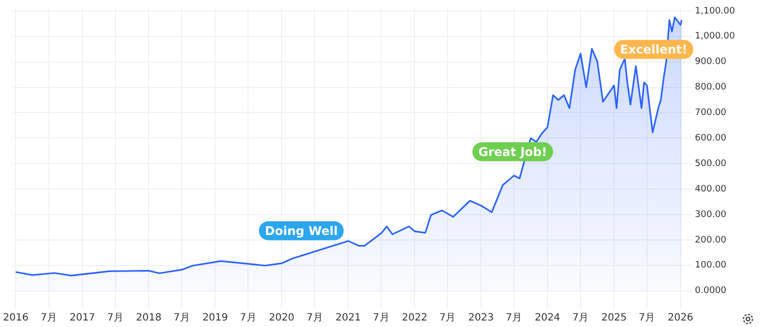 This screenshot has height=327, width=762. Describe the element at coordinates (301, 231) in the screenshot. I see `annotation: Doing Well` at that location.